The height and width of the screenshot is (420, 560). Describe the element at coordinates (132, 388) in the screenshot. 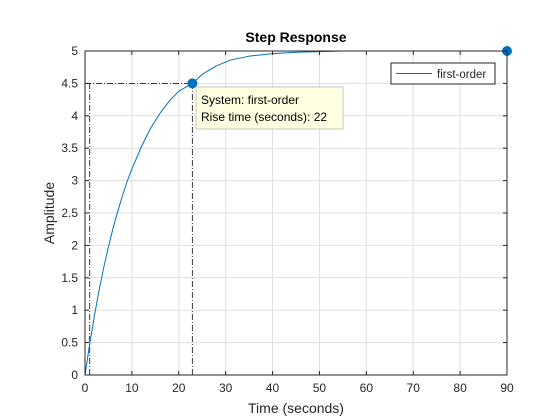

I see `x-tick-label: 10` at that location.